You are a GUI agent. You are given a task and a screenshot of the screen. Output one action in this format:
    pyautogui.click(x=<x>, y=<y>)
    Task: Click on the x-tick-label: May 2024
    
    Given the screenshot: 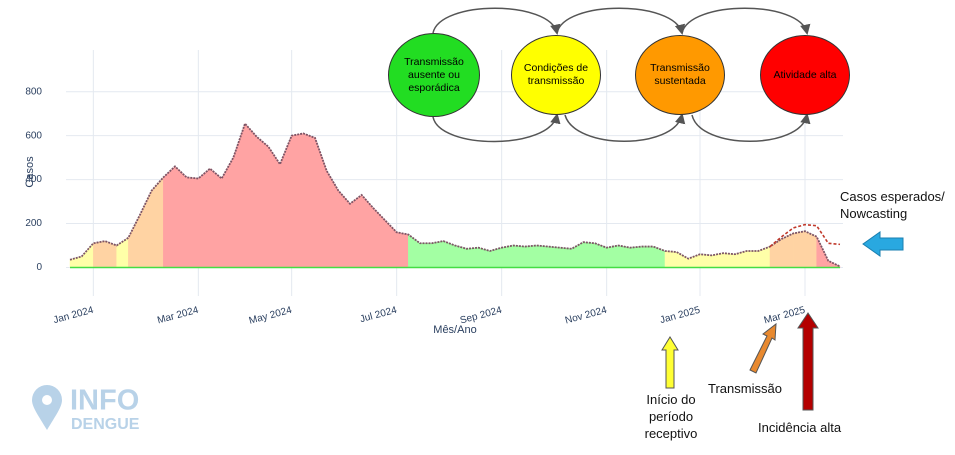 What is the action you would take?
    pyautogui.click(x=271, y=316)
    